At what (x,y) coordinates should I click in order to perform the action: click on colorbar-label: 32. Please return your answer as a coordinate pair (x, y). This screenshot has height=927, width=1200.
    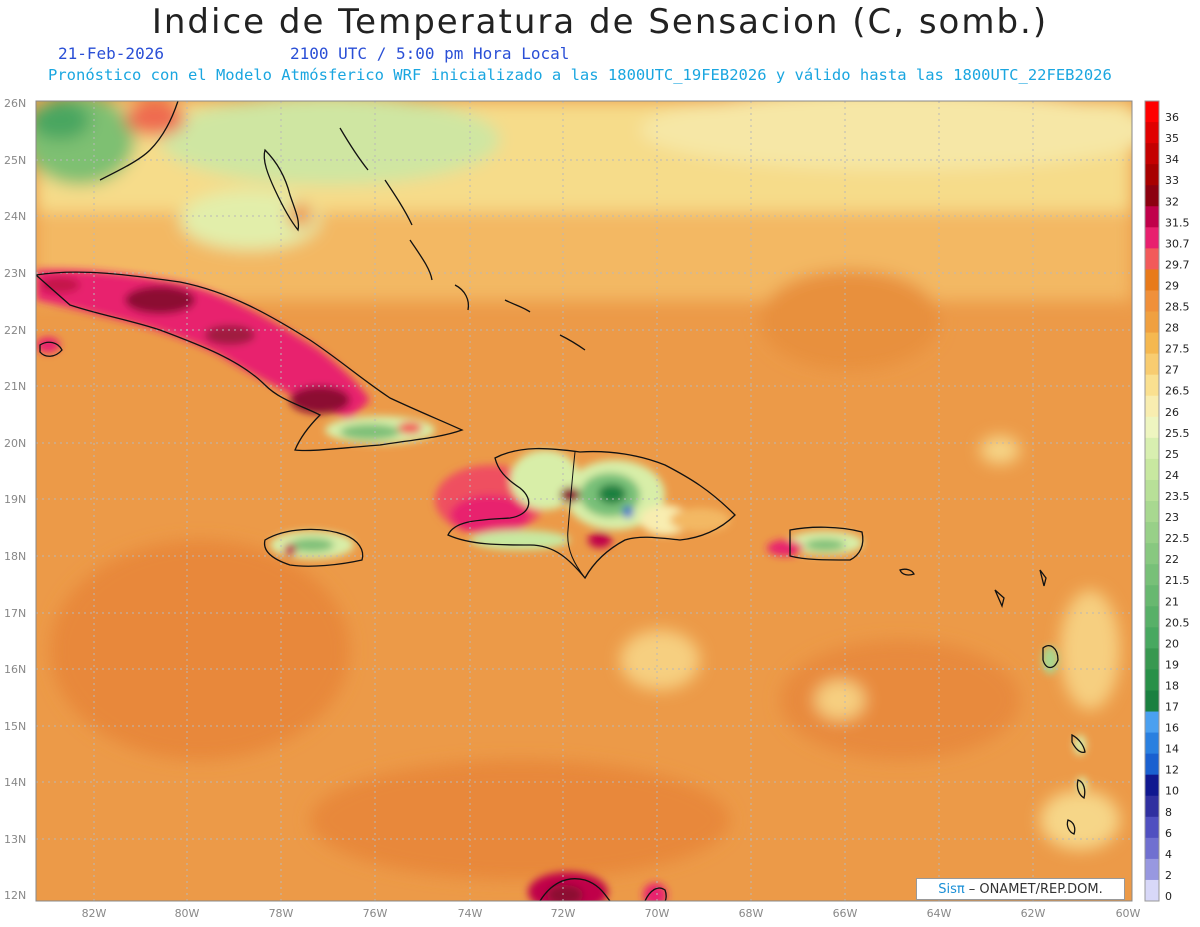
    Looking at the image, I should click on (1172, 201).